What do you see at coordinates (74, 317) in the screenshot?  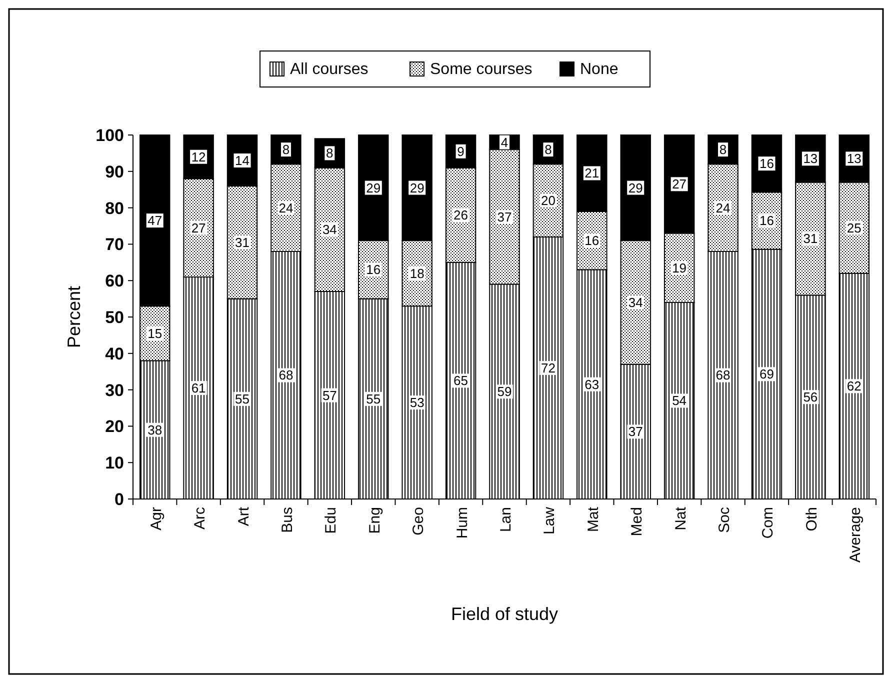 I see `y-axis-title: Percent` at bounding box center [74, 317].